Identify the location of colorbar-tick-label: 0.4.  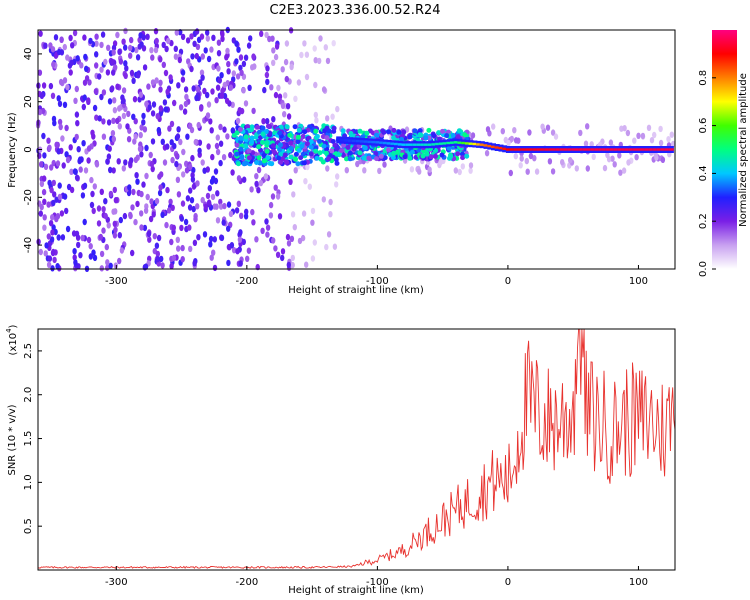
(703, 173).